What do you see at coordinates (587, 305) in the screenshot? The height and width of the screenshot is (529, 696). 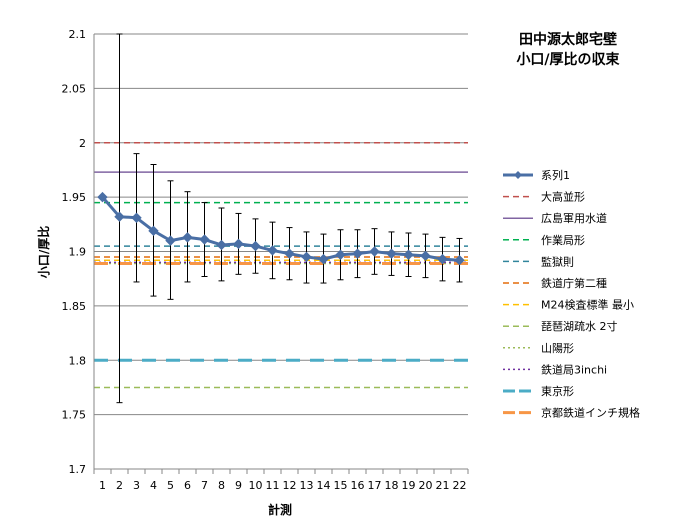 I see `legend-label: M24検査標準 最小` at bounding box center [587, 305].